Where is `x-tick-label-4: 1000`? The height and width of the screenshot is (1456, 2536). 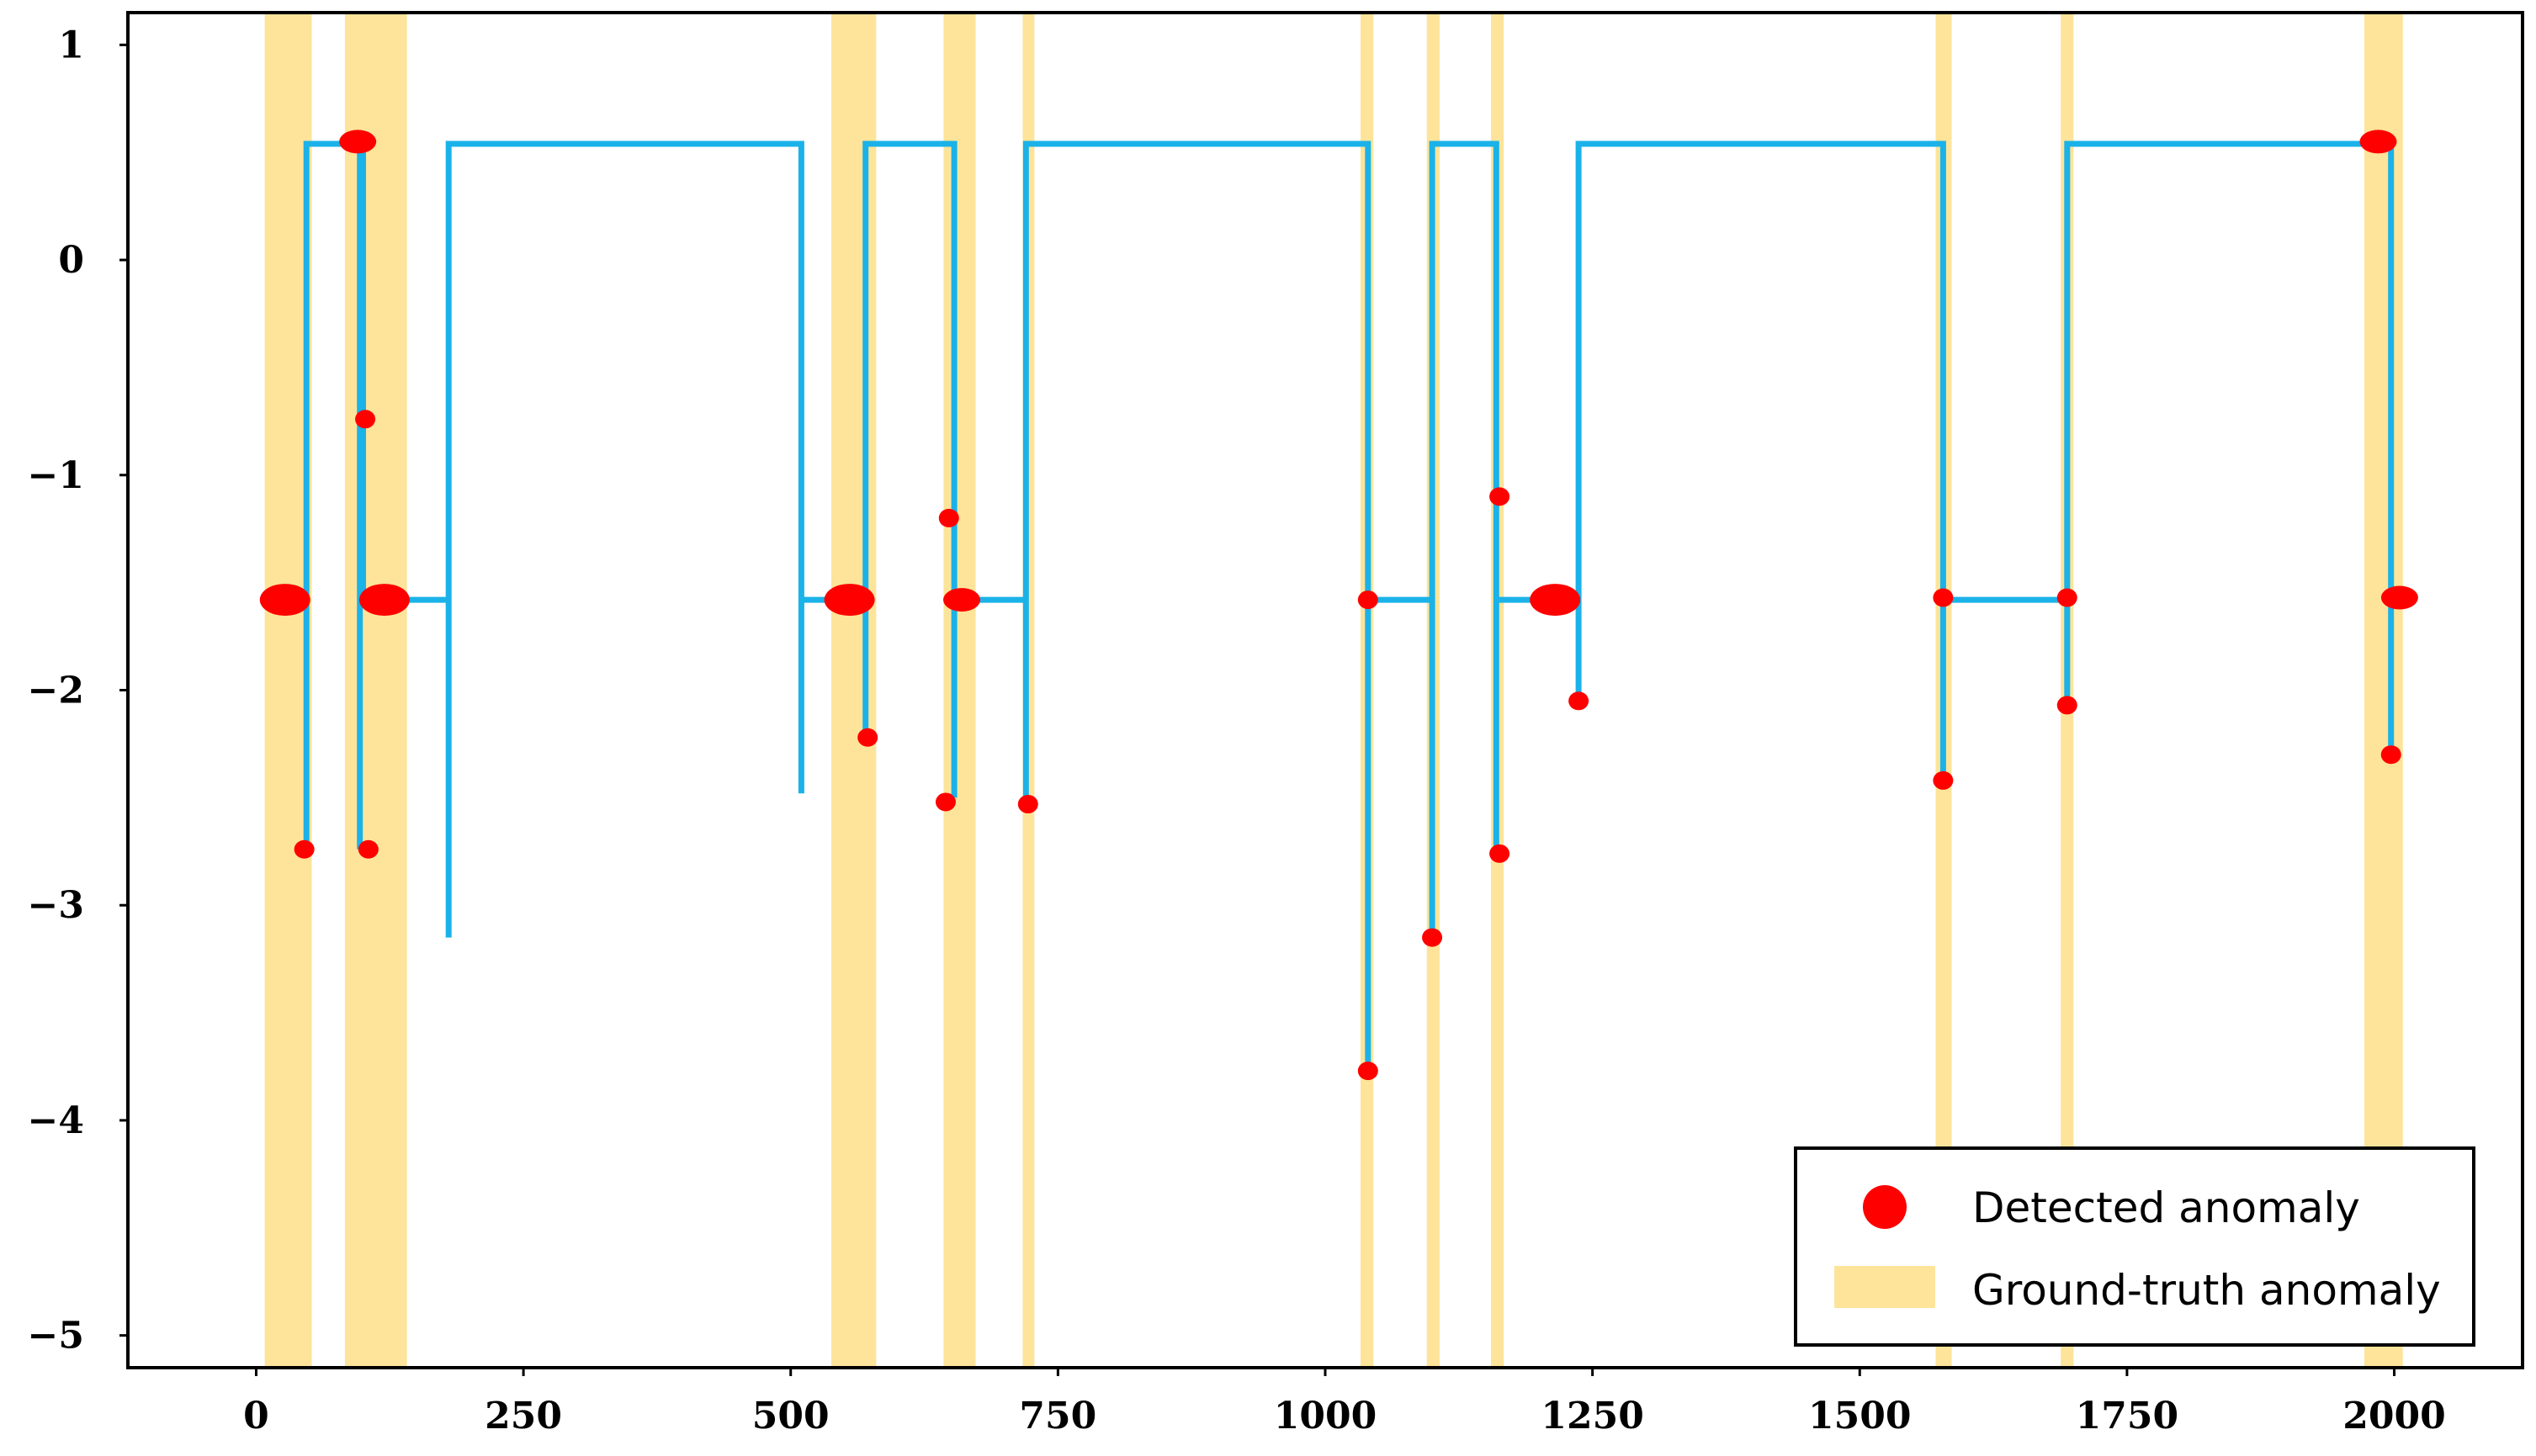 x-tick-label-4: 1000 is located at coordinates (1325, 1416).